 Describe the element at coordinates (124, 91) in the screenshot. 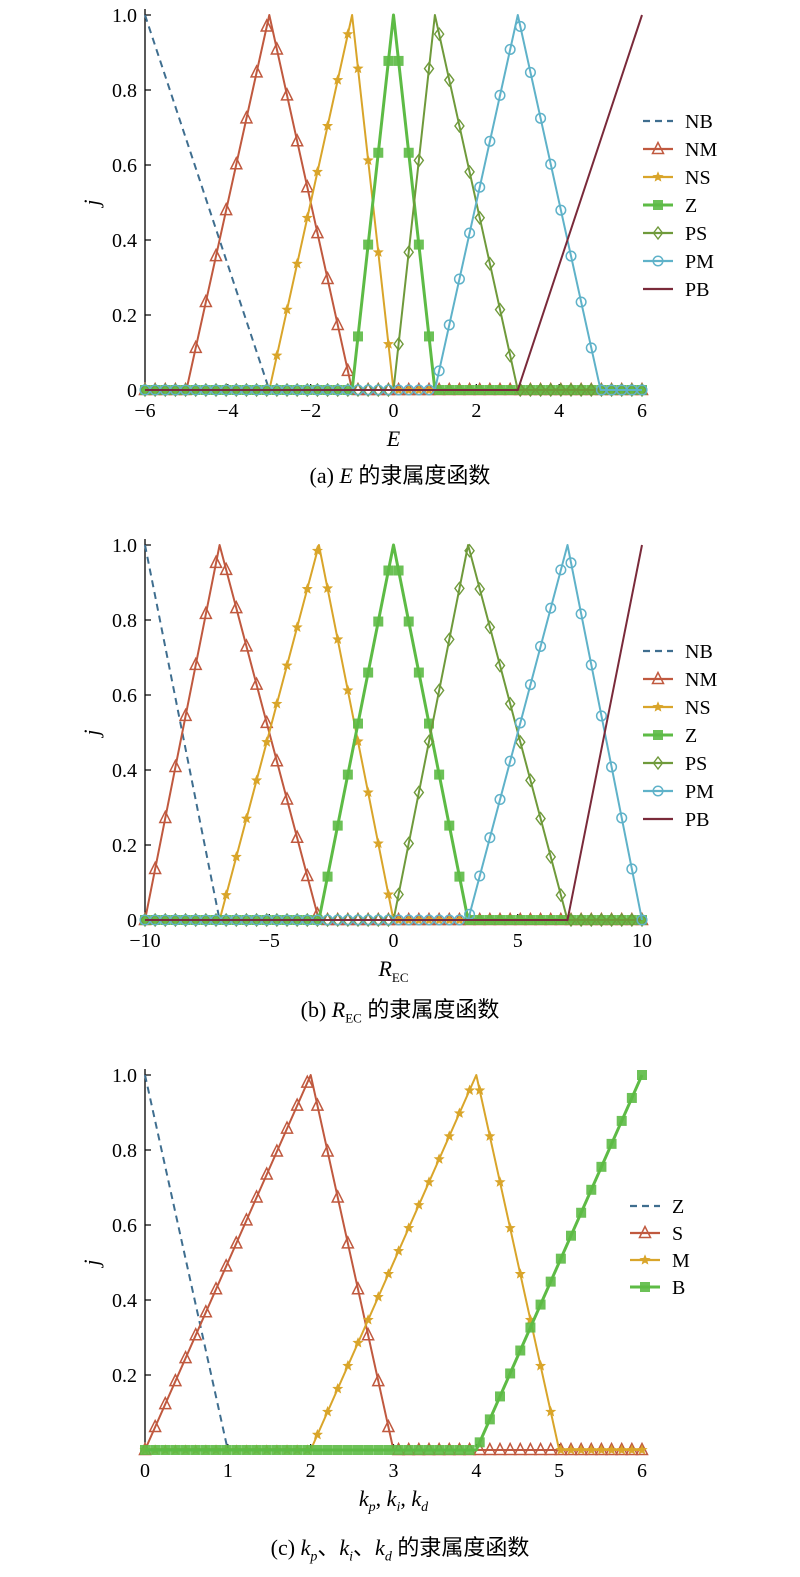

I see `chart-a-ytick-label: 0.8` at that location.